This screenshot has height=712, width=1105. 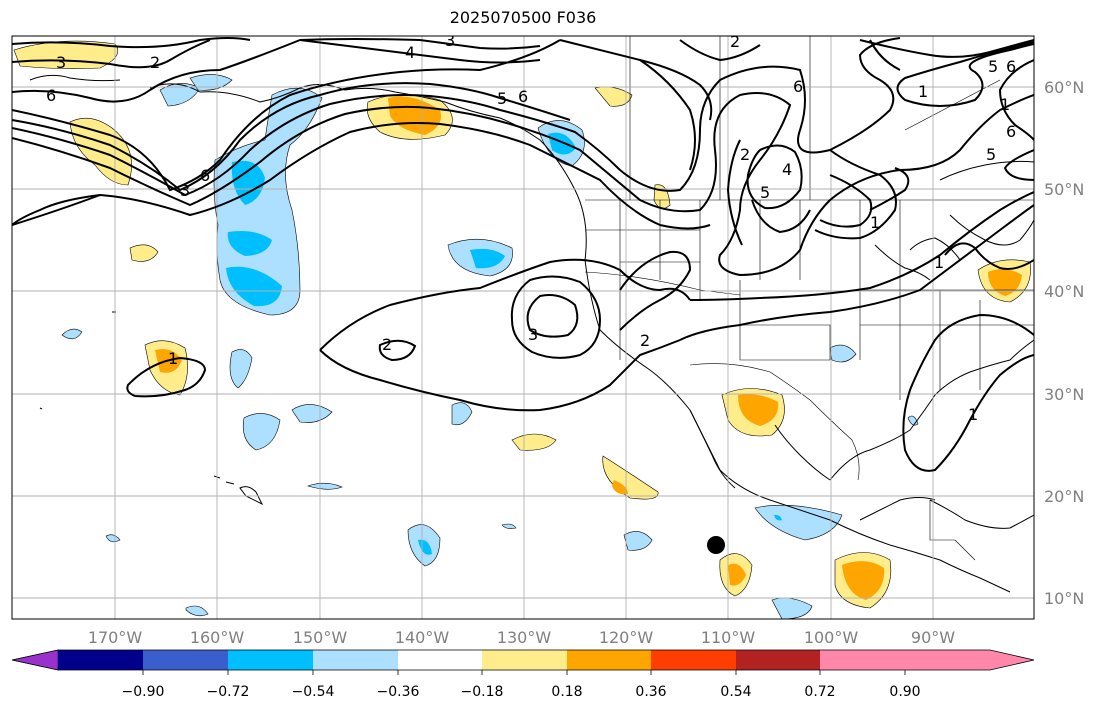 I want to click on lon-label: 90°W, so click(x=933, y=637).